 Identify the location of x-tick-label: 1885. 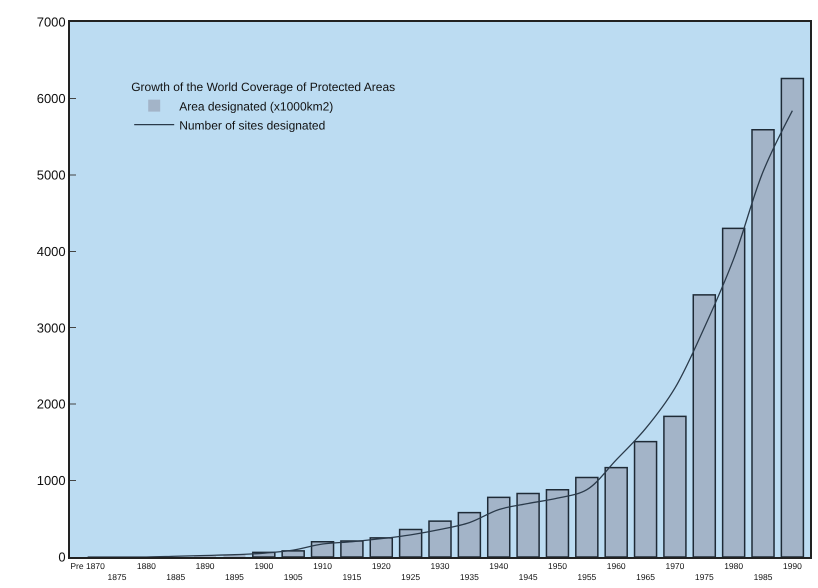
(176, 577).